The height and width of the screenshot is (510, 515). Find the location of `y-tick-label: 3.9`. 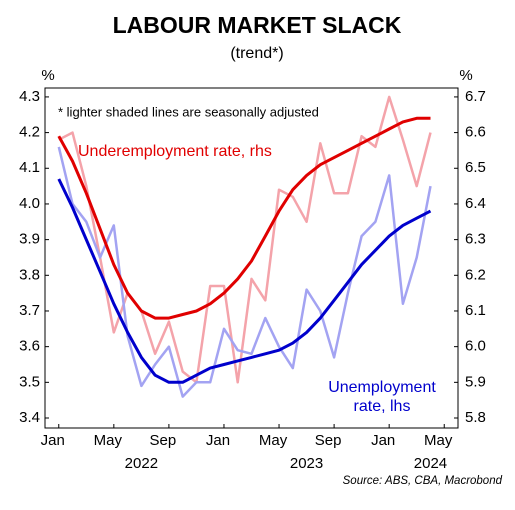

y-tick-label: 3.9 is located at coordinates (29, 239).